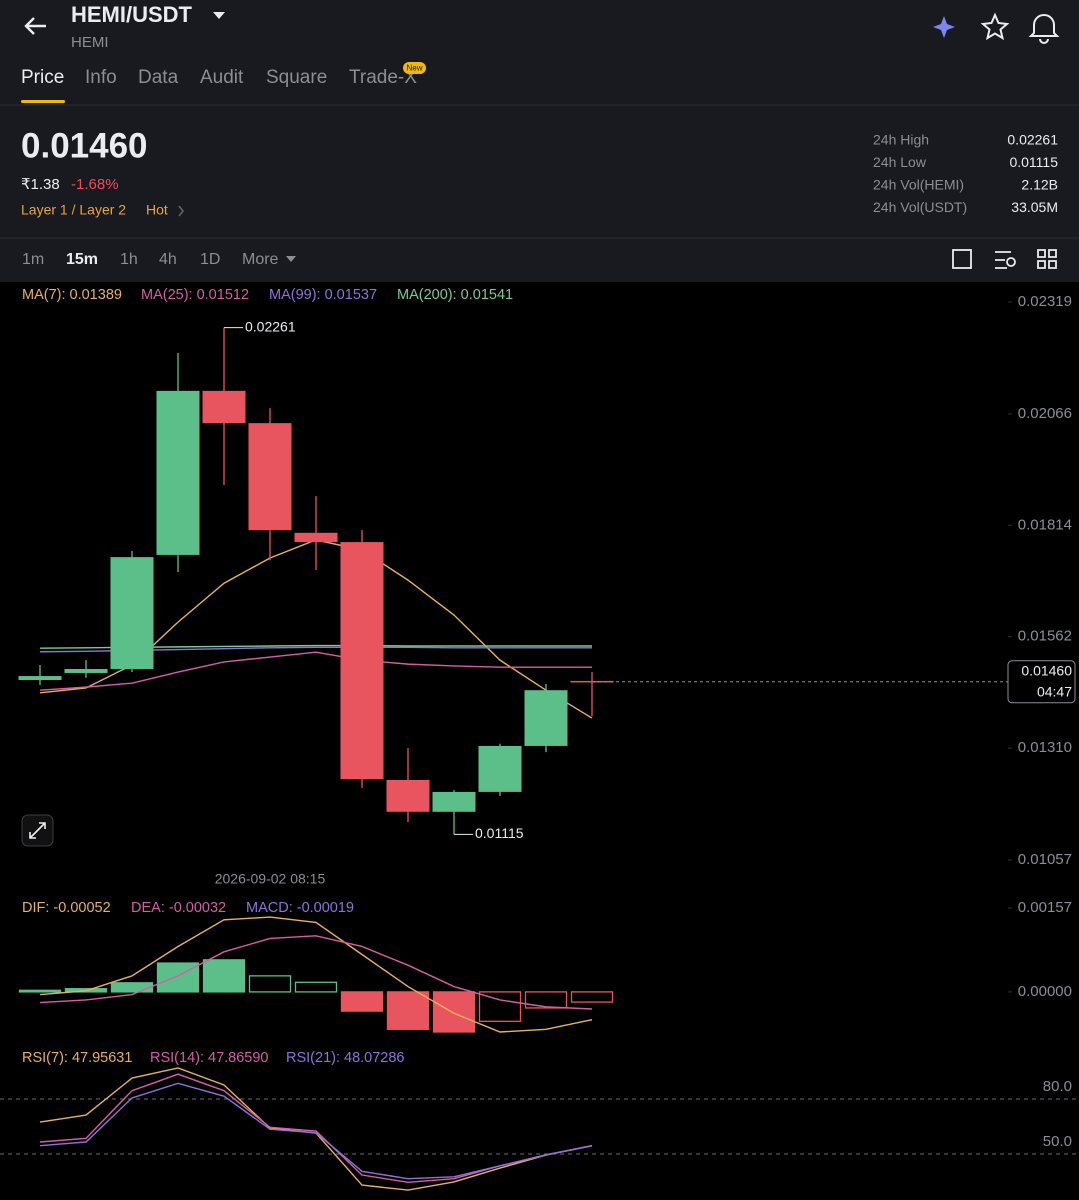 This screenshot has width=1079, height=1200. I want to click on stat-value: 2.12B, so click(1039, 185).